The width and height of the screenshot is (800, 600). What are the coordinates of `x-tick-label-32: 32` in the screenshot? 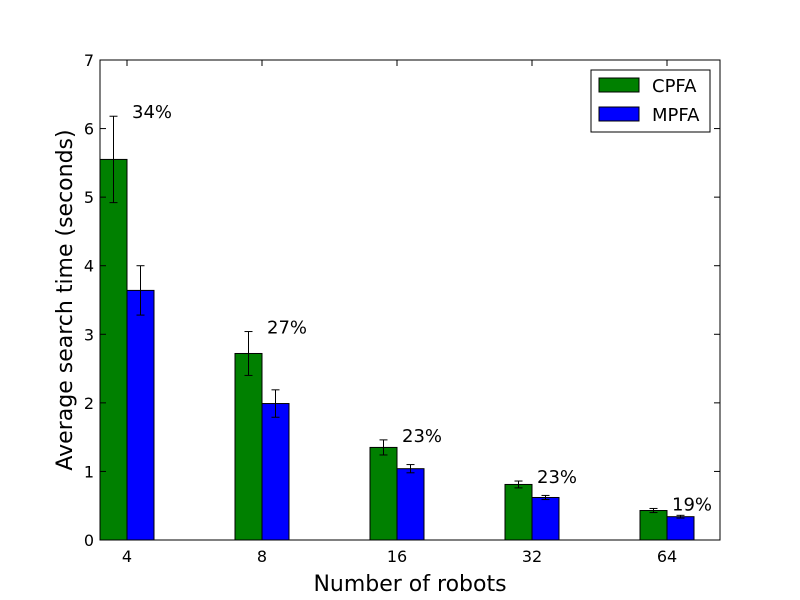 It's located at (532, 556).